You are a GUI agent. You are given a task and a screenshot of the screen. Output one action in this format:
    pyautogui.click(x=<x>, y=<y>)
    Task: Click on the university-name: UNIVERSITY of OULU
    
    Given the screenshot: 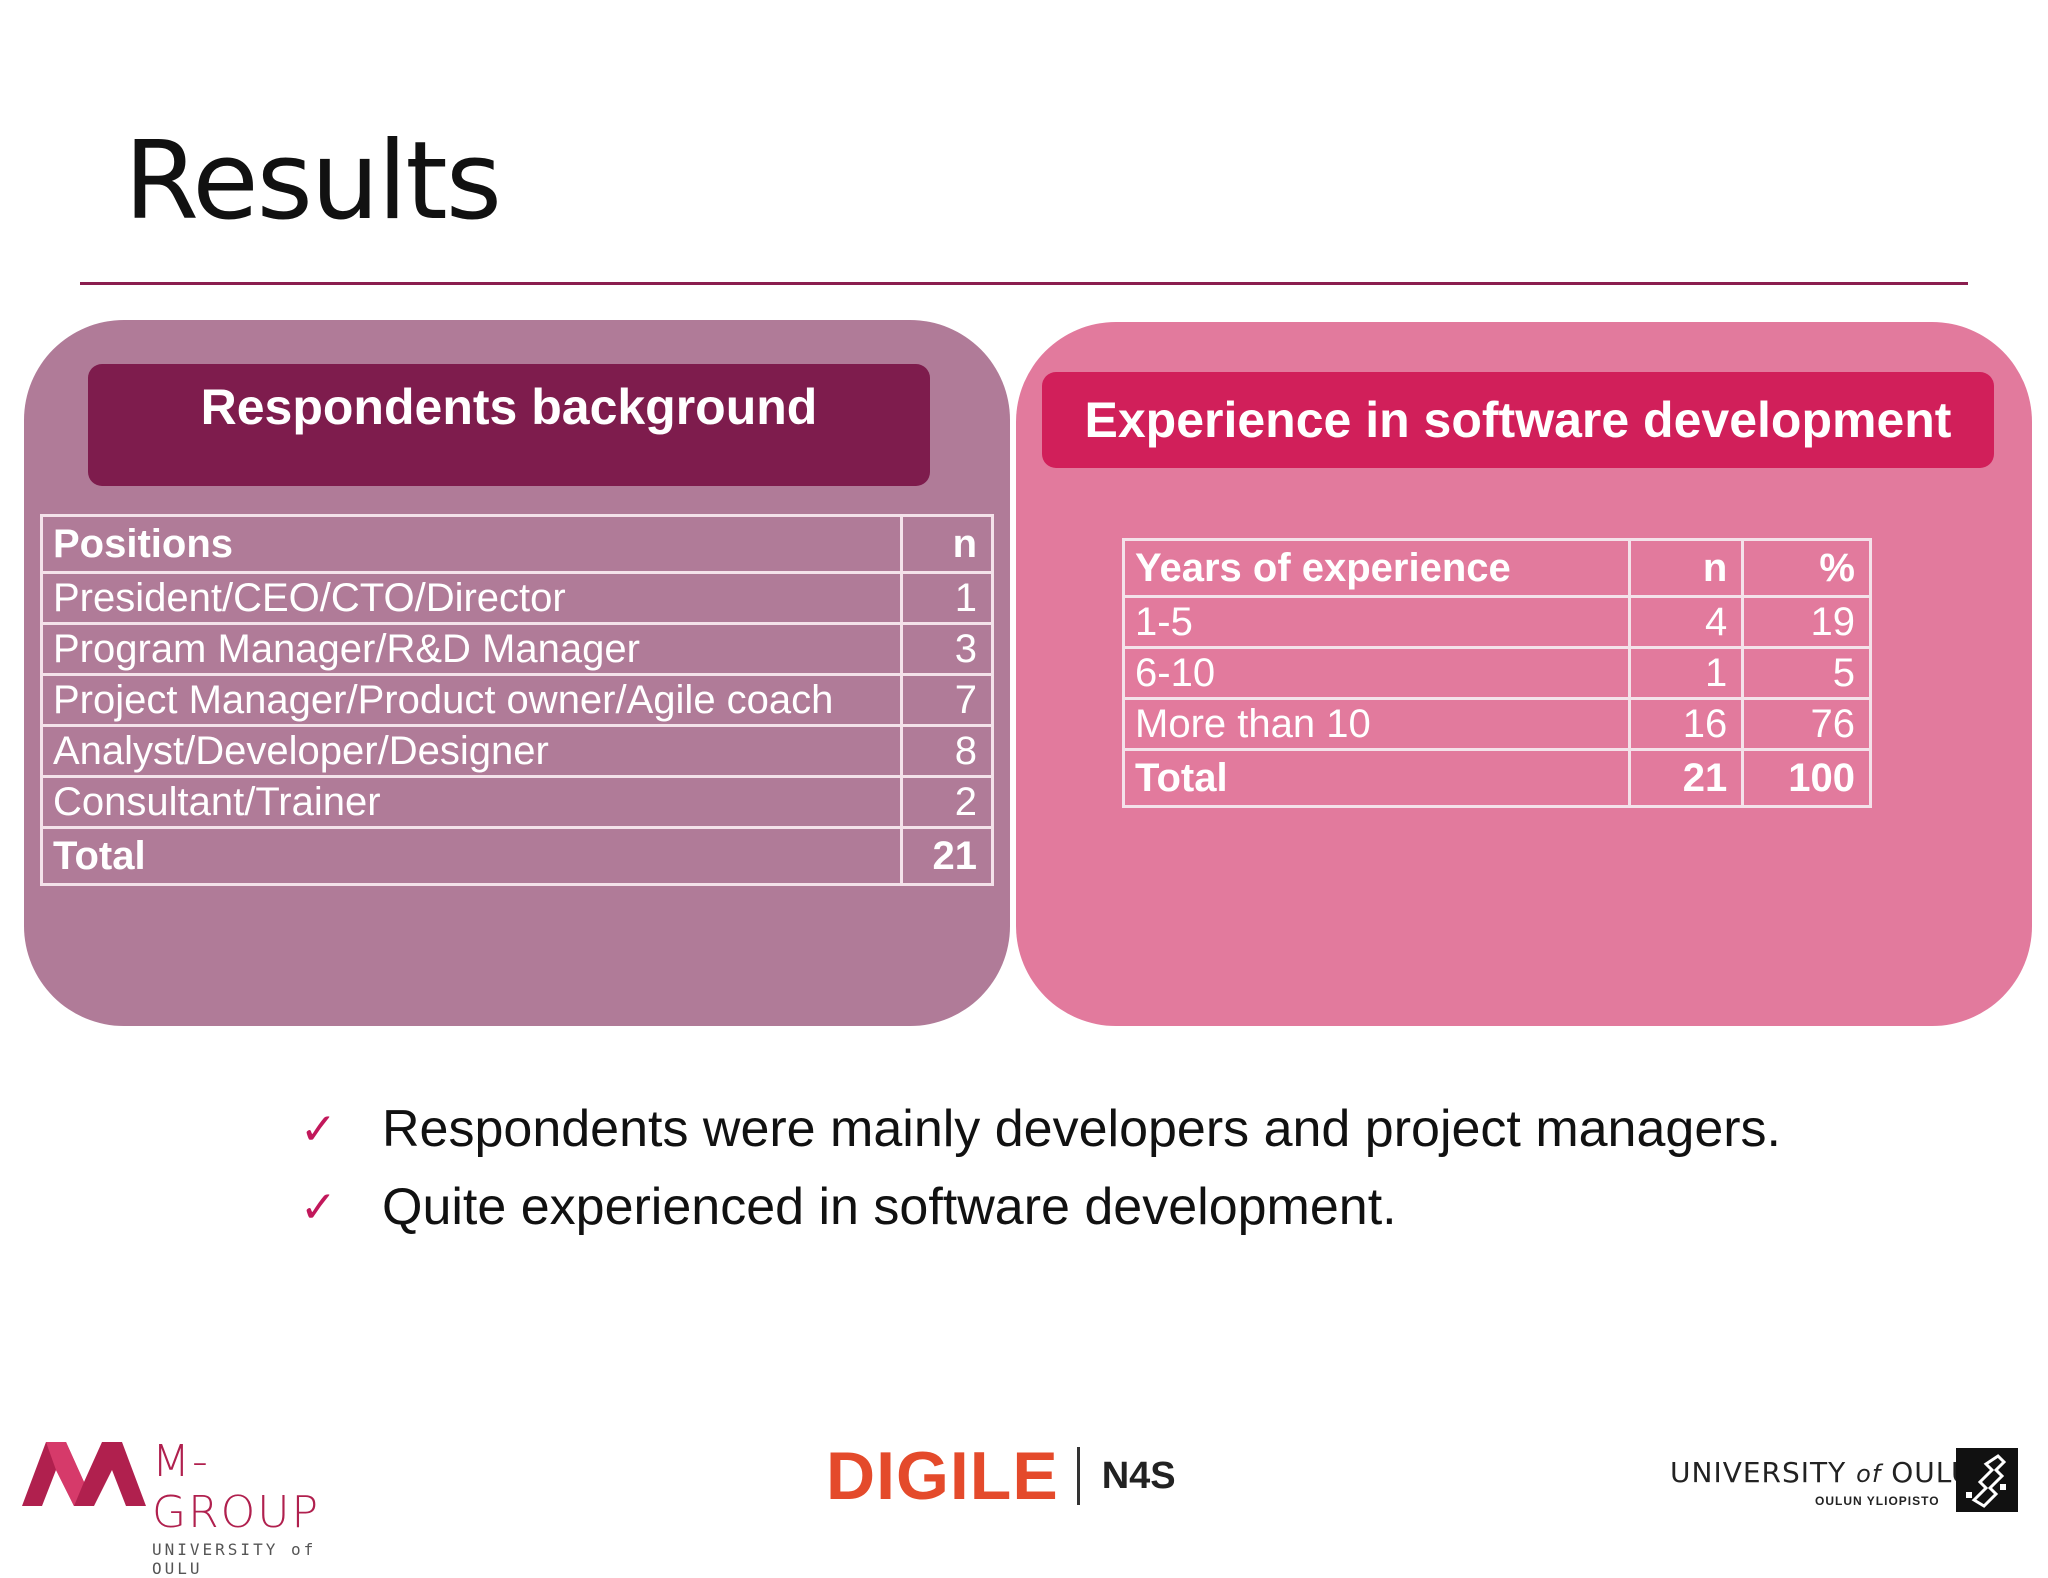 What is the action you would take?
    pyautogui.click(x=1821, y=1472)
    